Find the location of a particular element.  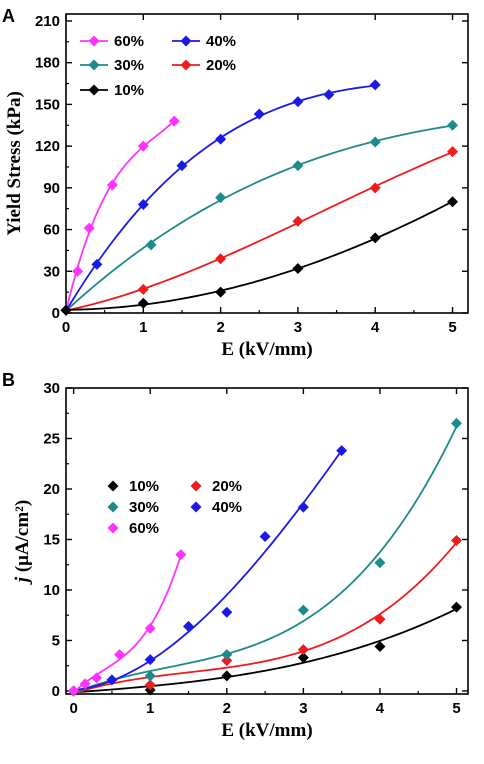

x-tick-label: 2 is located at coordinates (220, 327).